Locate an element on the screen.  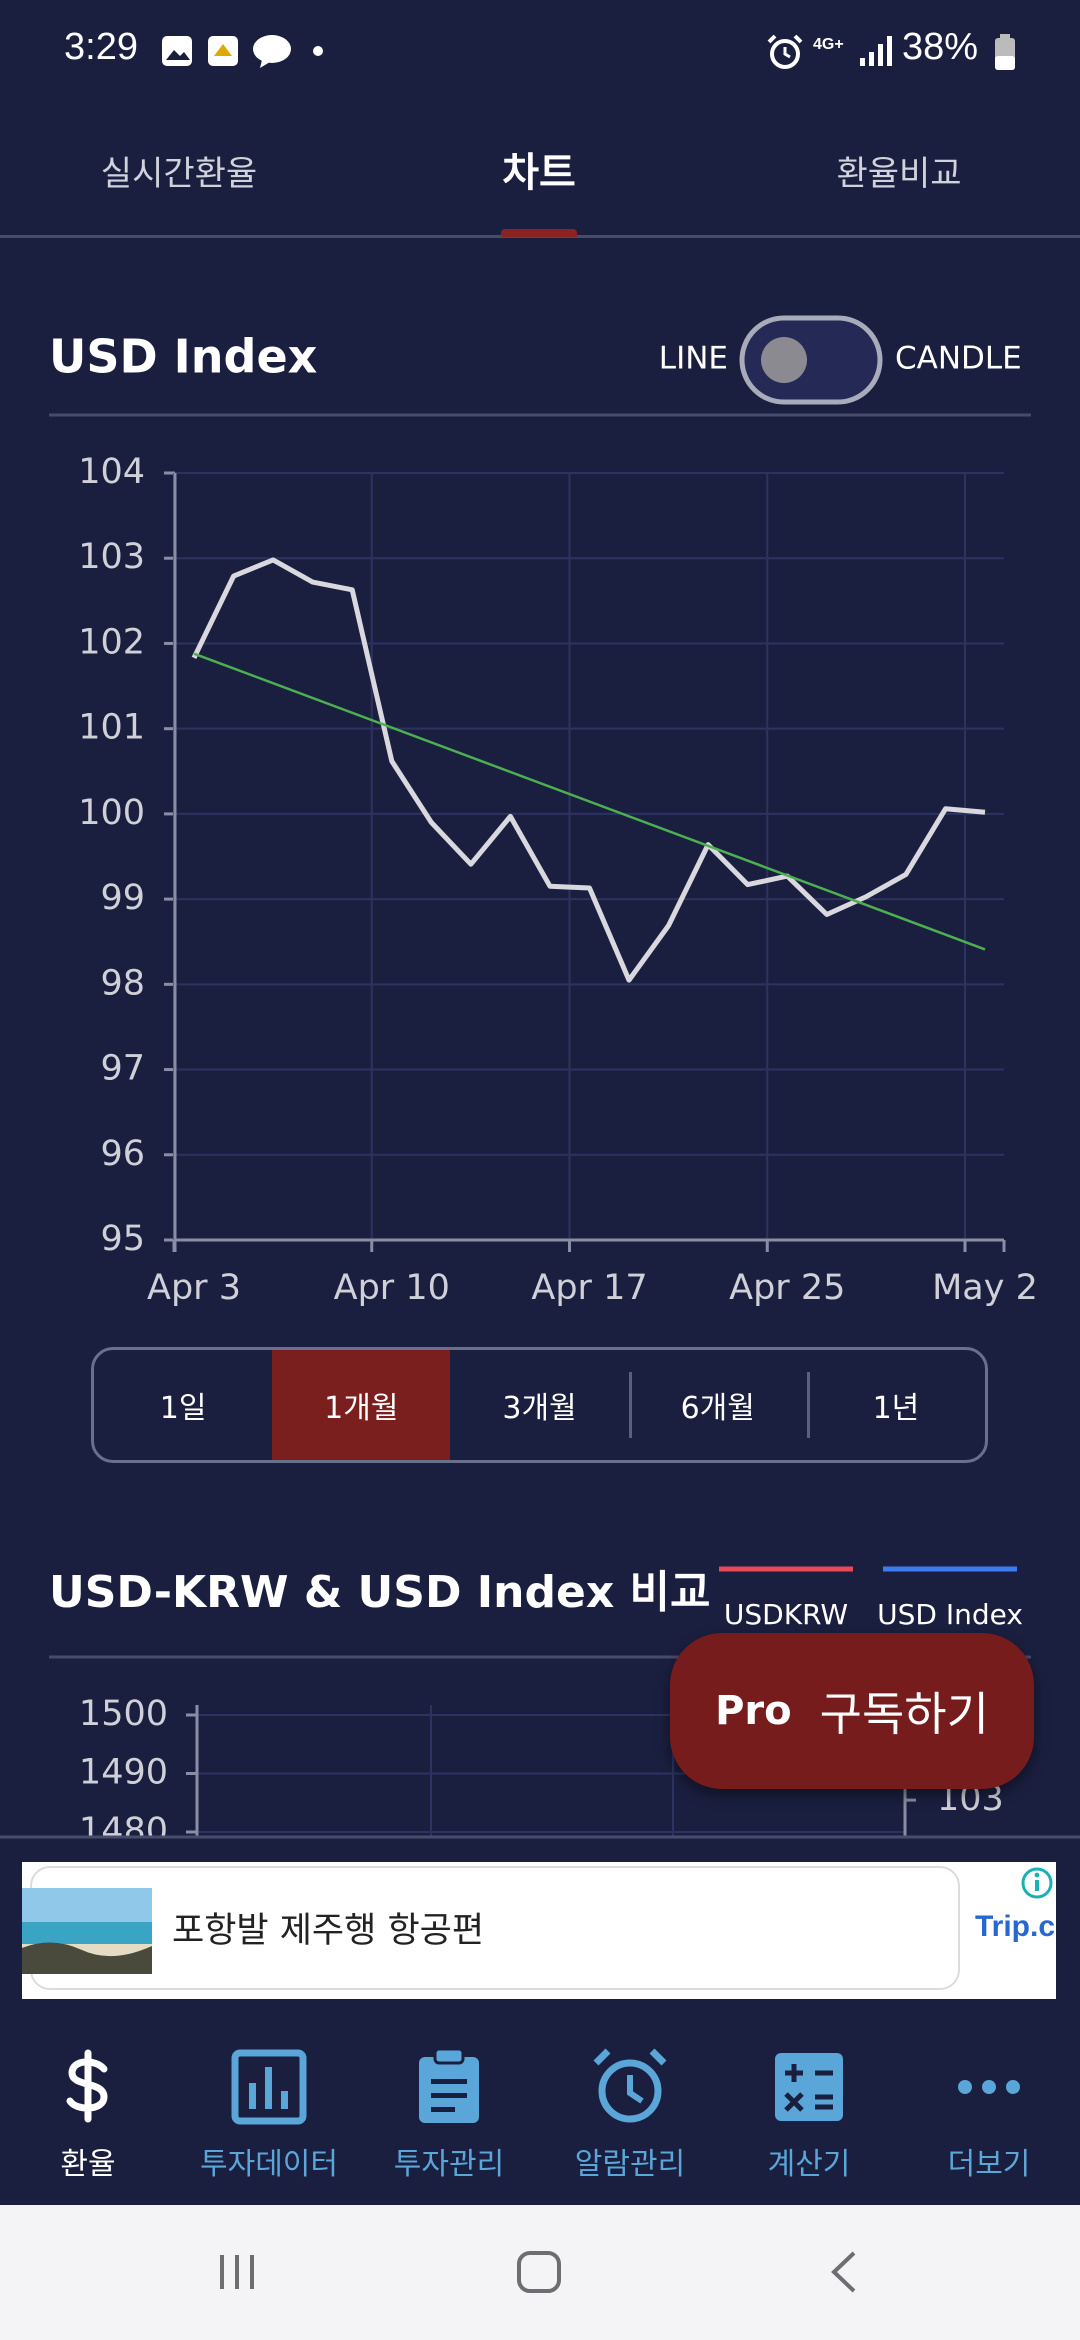
home-button is located at coordinates (539, 2272).